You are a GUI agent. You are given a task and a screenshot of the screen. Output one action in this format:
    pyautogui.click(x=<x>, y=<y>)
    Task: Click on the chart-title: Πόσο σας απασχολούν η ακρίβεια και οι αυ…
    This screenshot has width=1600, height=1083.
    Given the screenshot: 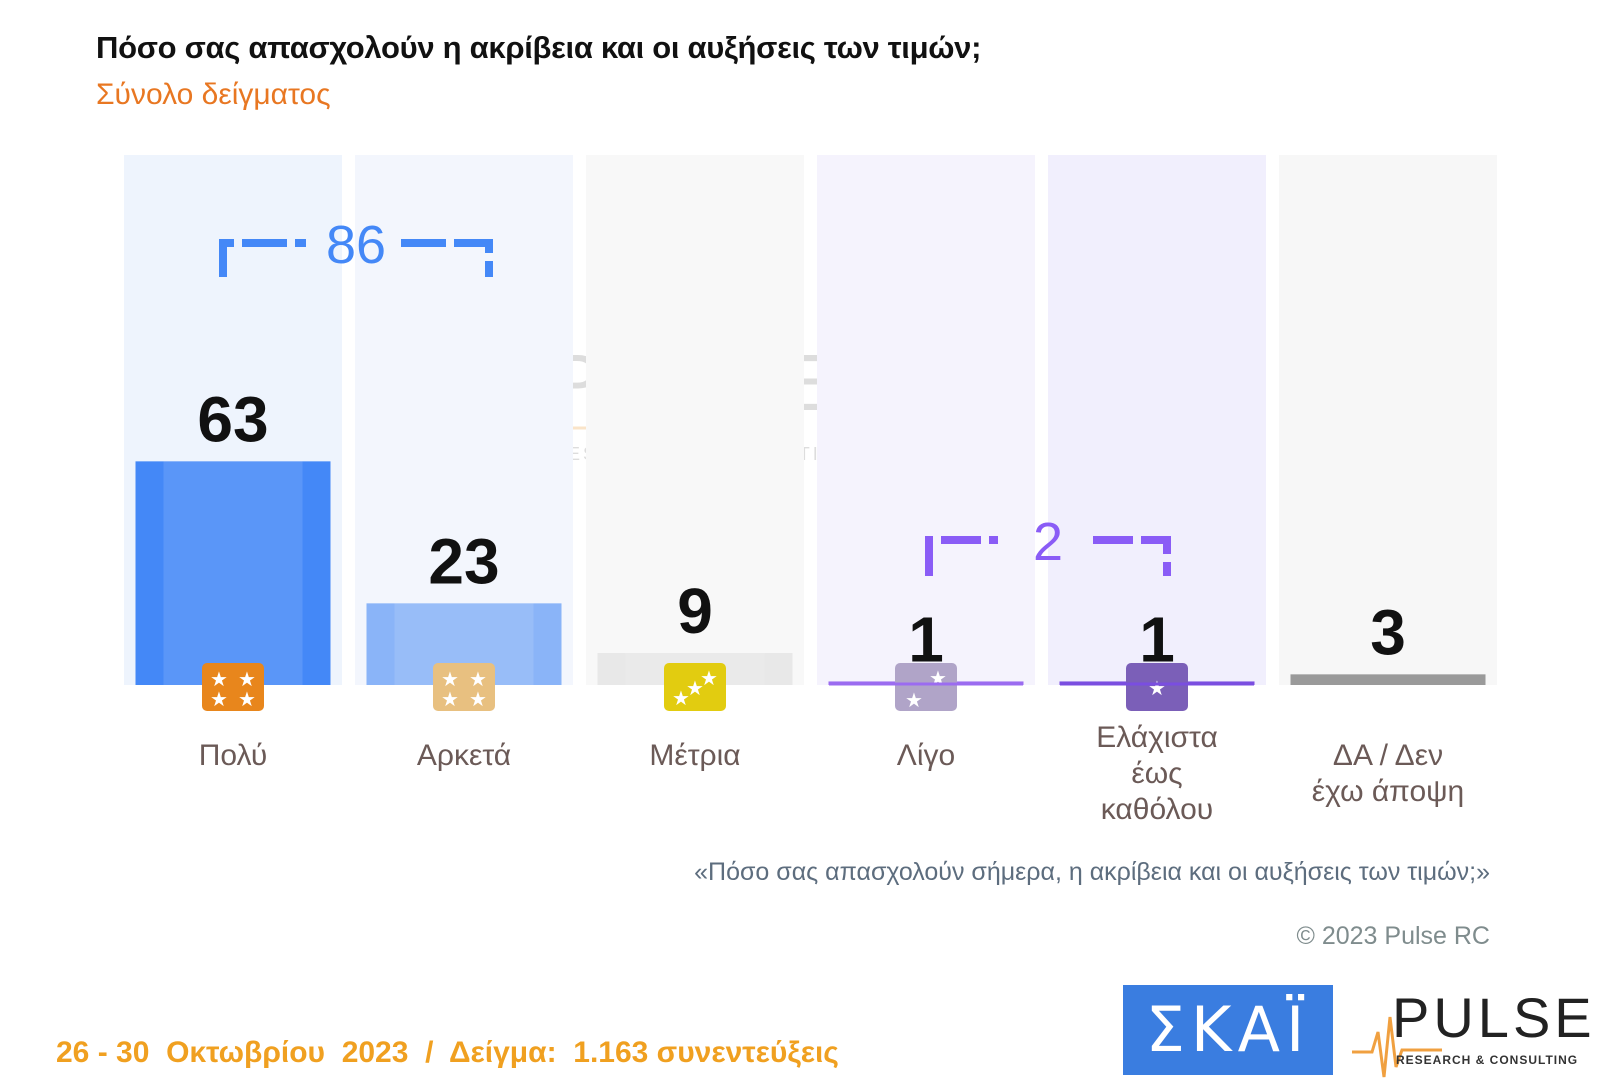 What is the action you would take?
    pyautogui.click(x=539, y=47)
    